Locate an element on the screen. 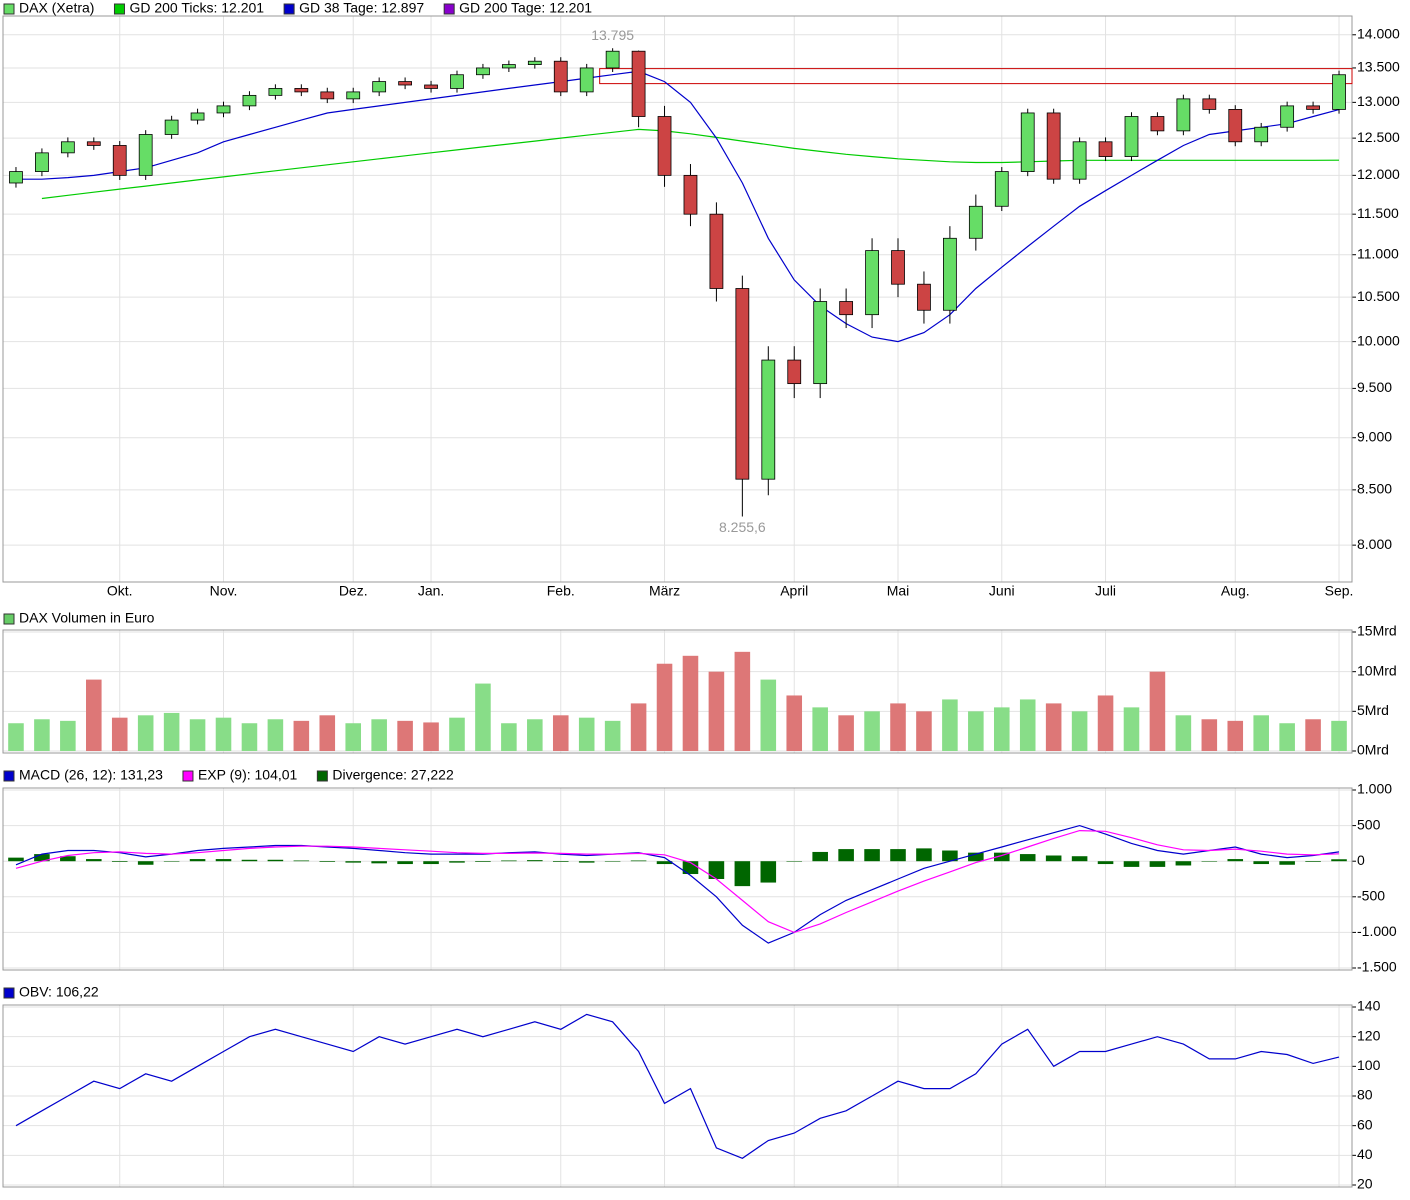 This screenshot has width=1410, height=1200. legend-label: MACD (26, 12): 131,23 is located at coordinates (91, 775).